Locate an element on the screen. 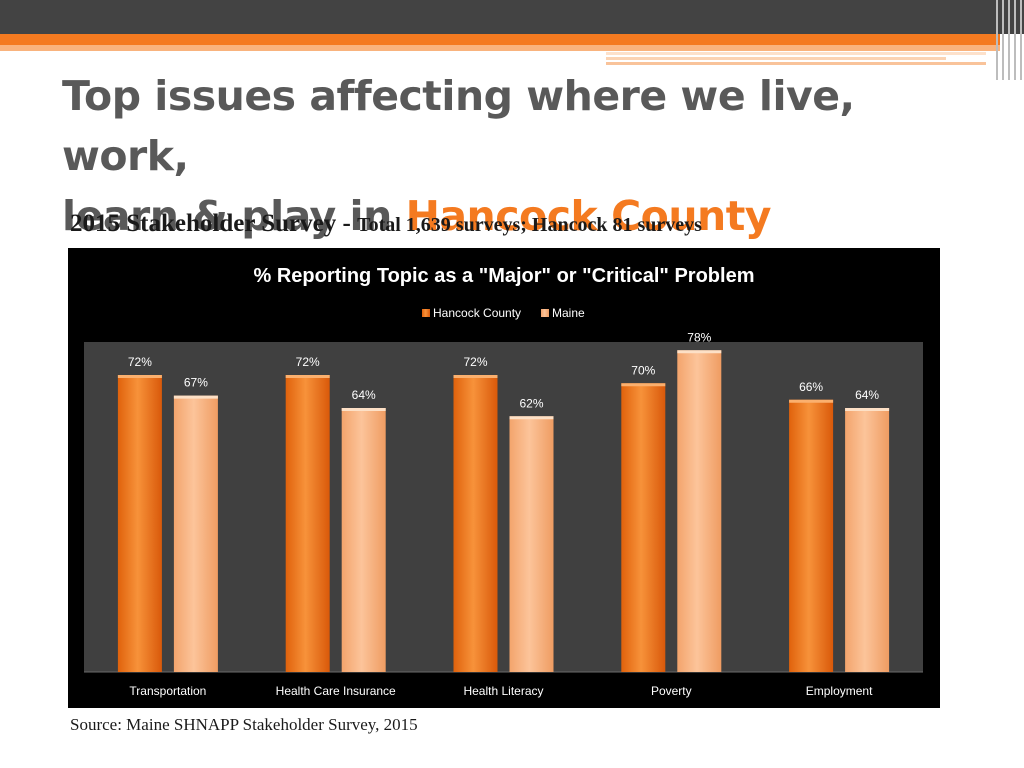 The image size is (1024, 768). data-label-maine: 78% is located at coordinates (699, 337).